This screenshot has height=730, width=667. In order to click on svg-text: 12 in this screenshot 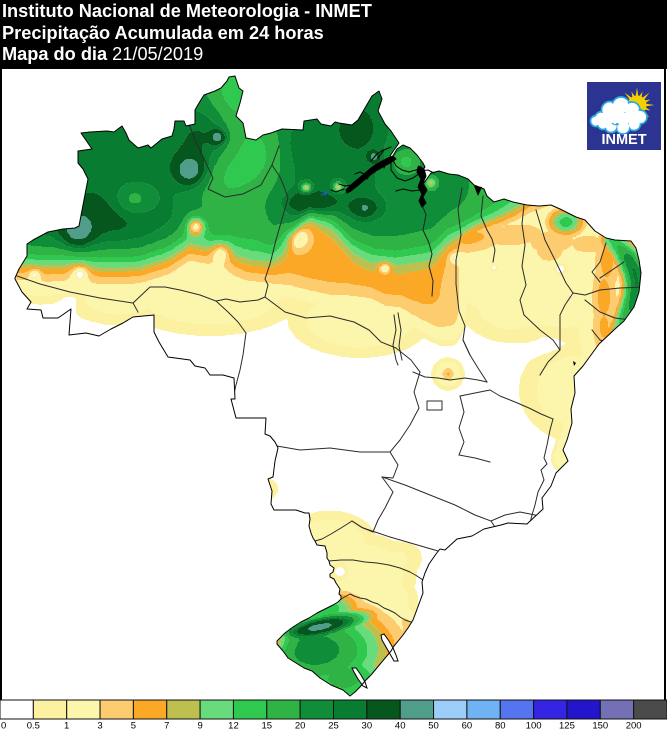, I will do `click(233, 725)`.